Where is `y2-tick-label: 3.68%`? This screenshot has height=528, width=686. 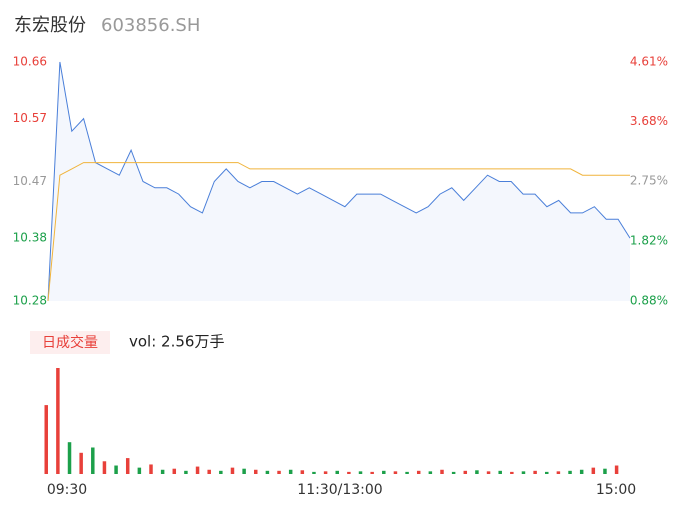
y2-tick-label: 3.68% is located at coordinates (649, 121).